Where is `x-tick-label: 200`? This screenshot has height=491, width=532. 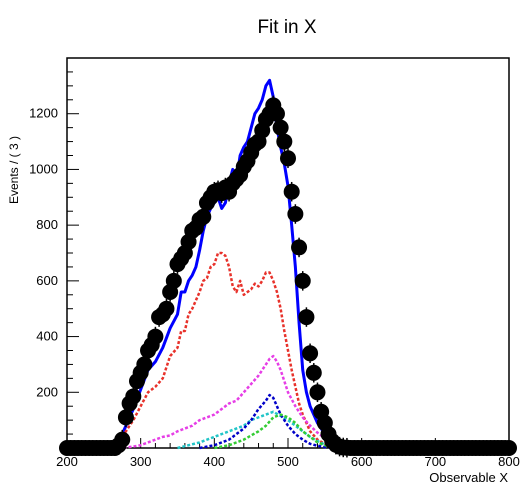
x-tick-label: 200 is located at coordinates (67, 461).